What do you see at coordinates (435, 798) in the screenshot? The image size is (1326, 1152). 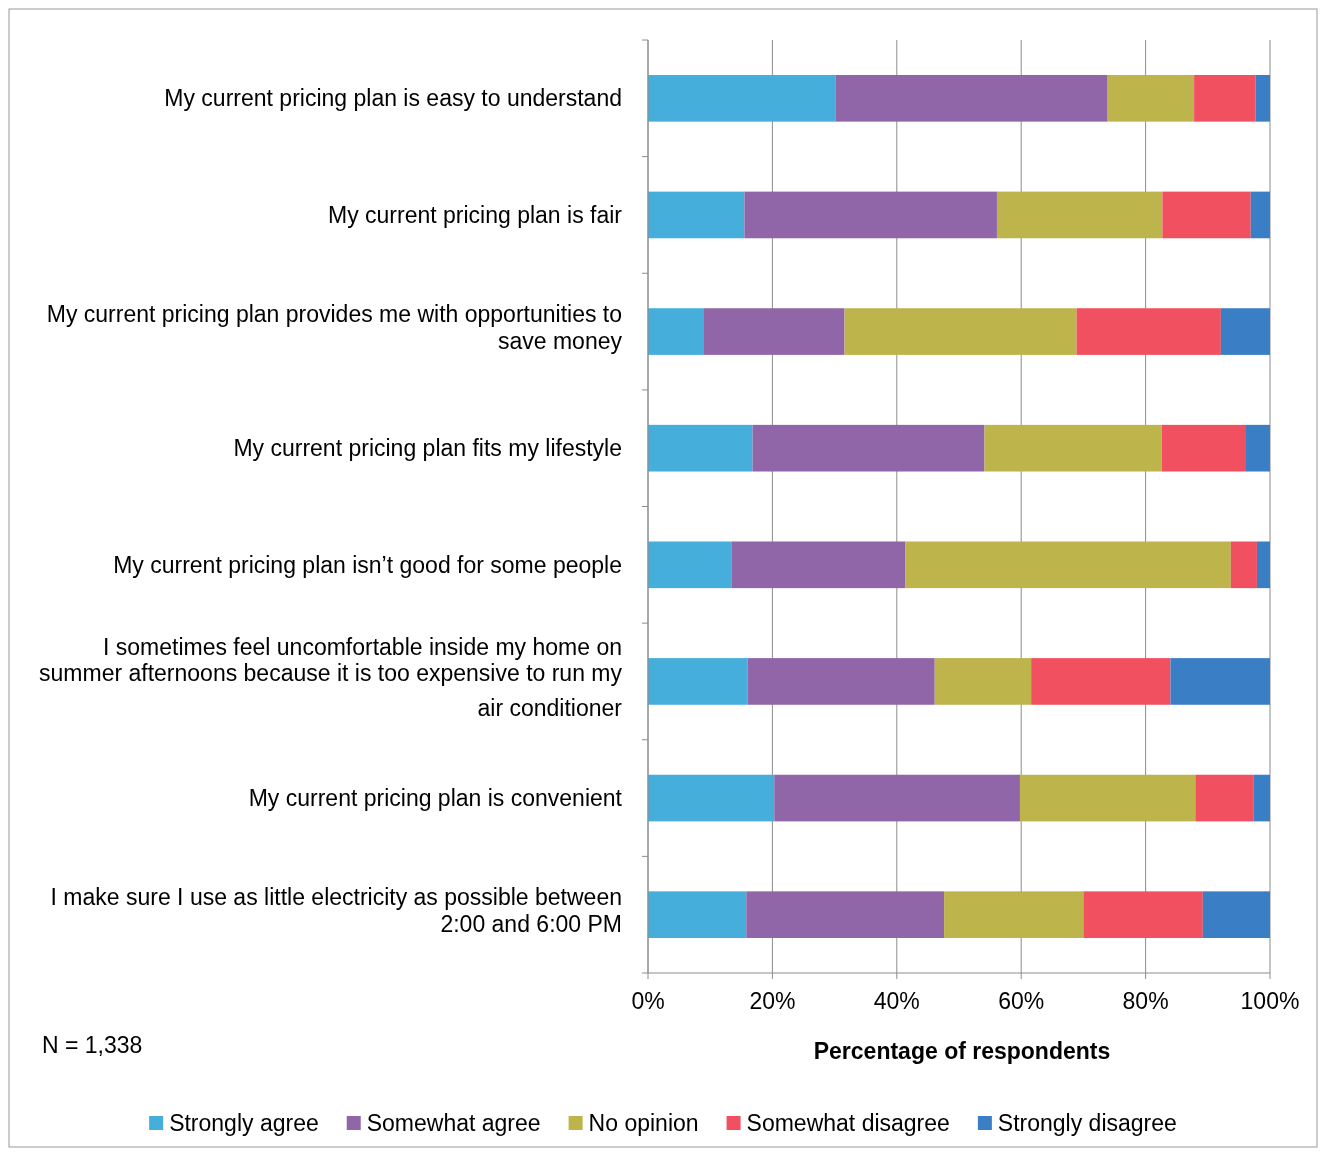 I see `y-tick-label: My current pricing plan is convenient` at bounding box center [435, 798].